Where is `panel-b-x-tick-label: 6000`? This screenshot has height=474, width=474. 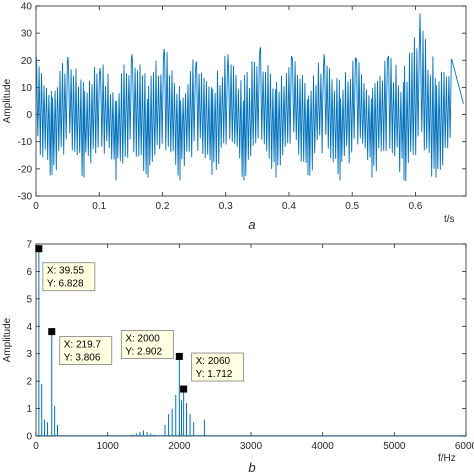
panel-b-x-tick-label: 6000 is located at coordinates (464, 446).